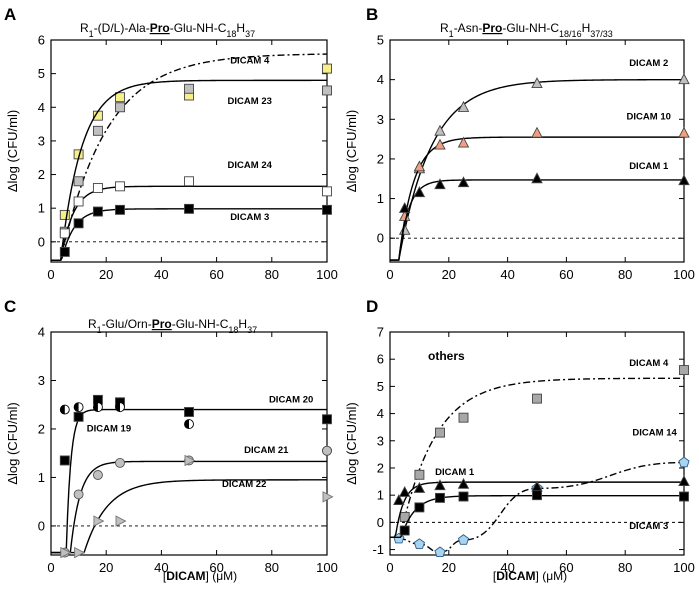 This screenshot has width=699, height=593. I want to click on y-tick-label: 2, so click(41, 428).